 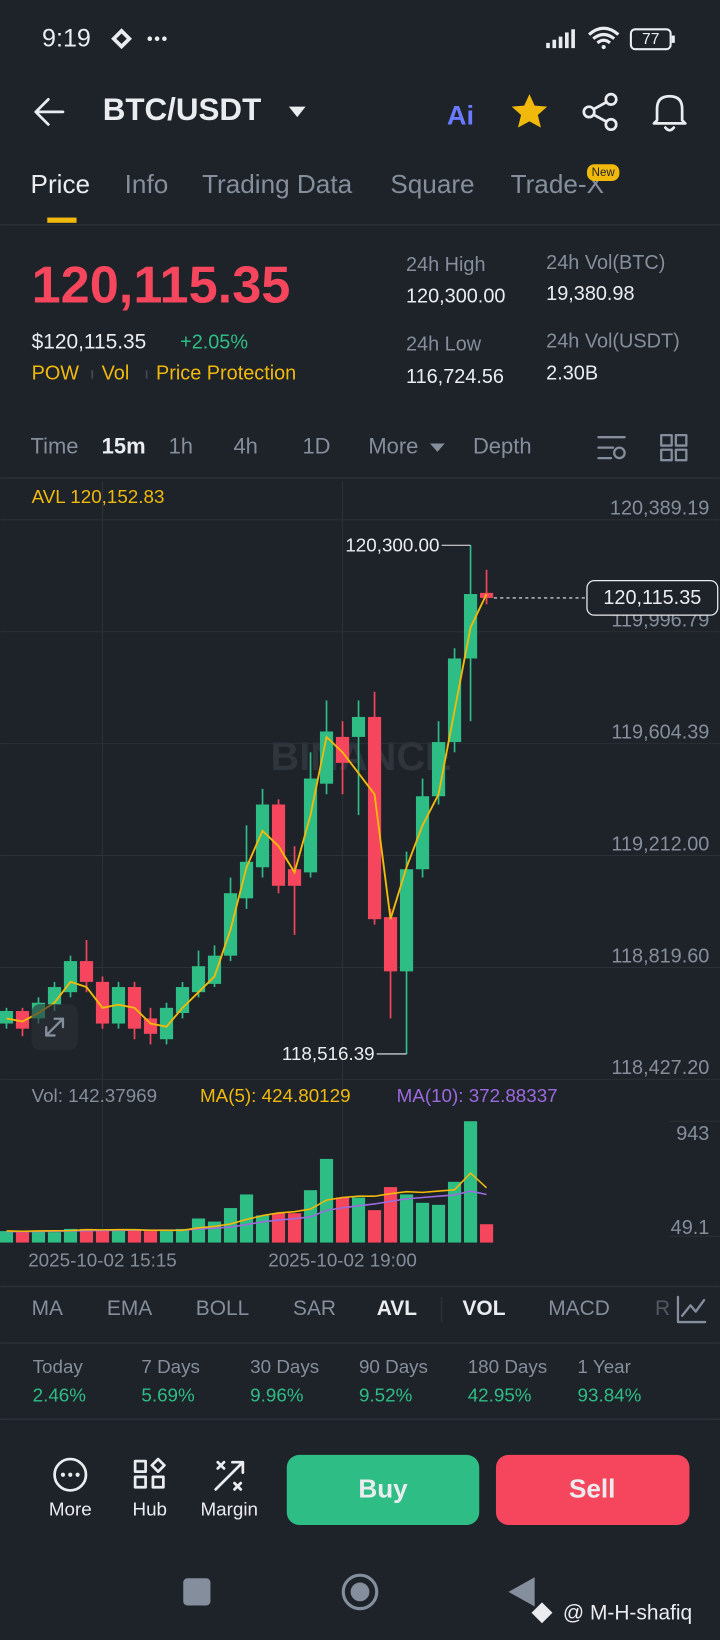 I want to click on sell-label: Sell, so click(x=592, y=1488).